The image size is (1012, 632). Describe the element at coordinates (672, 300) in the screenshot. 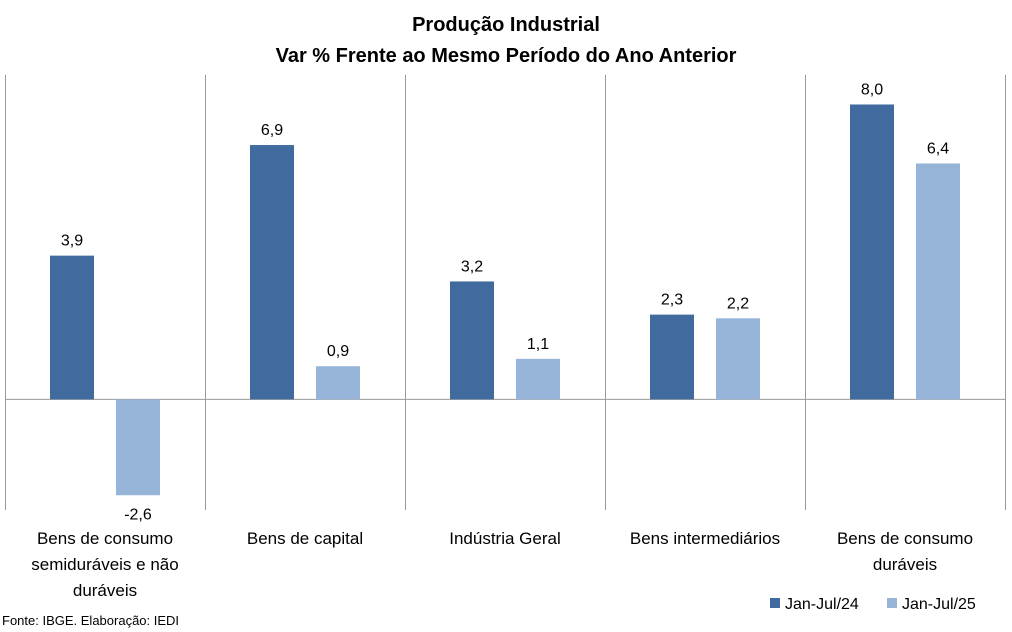

I see `data-label: 2,3` at that location.